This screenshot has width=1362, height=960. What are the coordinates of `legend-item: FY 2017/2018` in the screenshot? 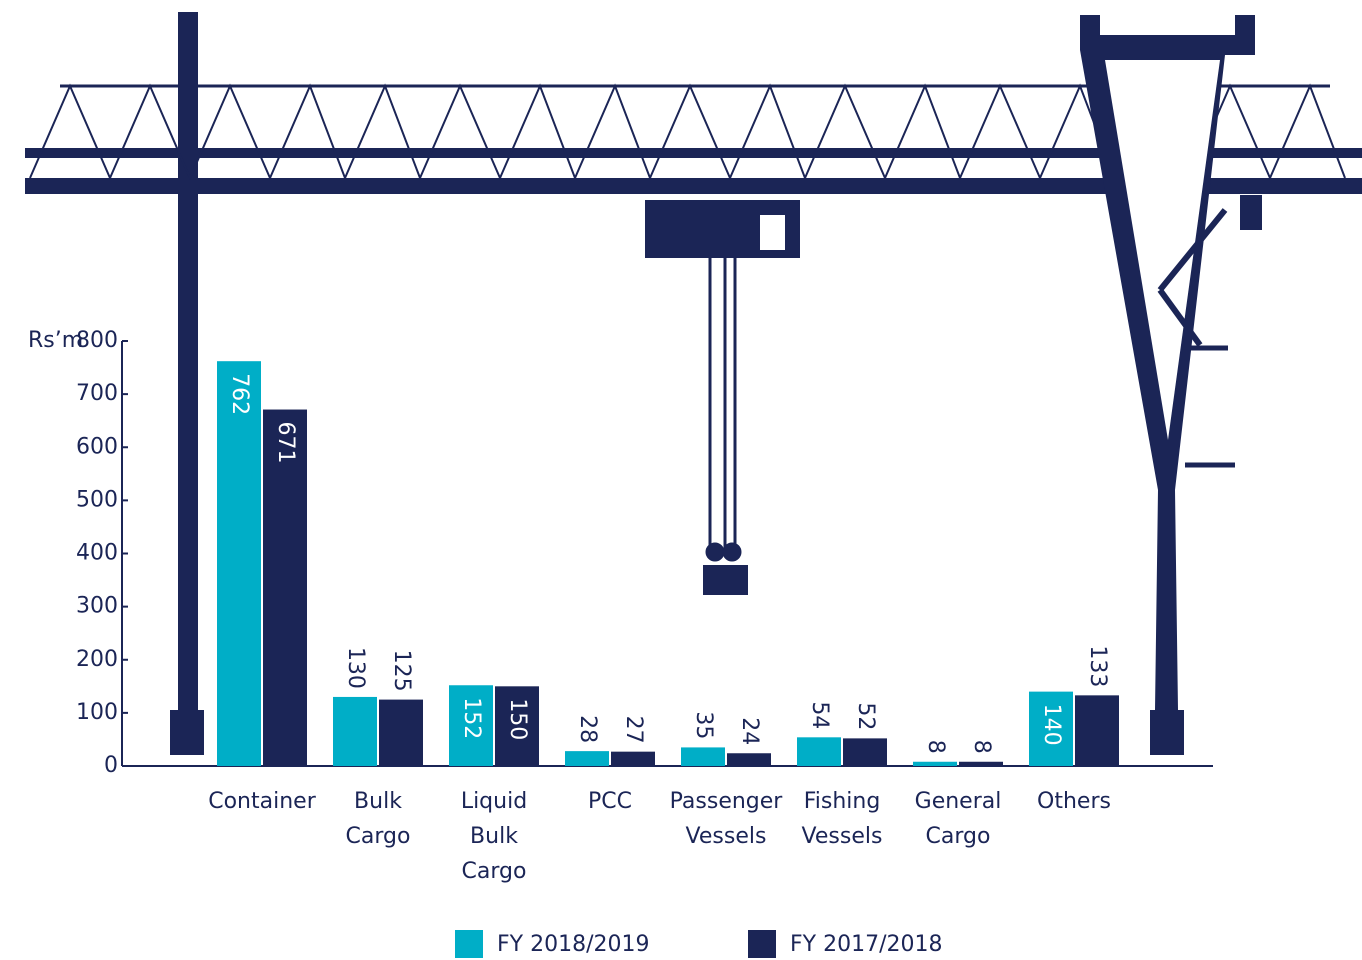 It's located at (845, 944).